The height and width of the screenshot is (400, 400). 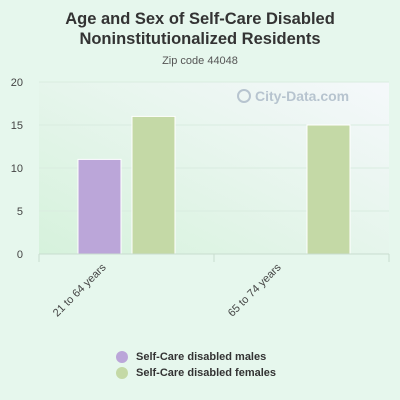 What do you see at coordinates (122, 357) in the screenshot?
I see `legend-swatch-males` at bounding box center [122, 357].